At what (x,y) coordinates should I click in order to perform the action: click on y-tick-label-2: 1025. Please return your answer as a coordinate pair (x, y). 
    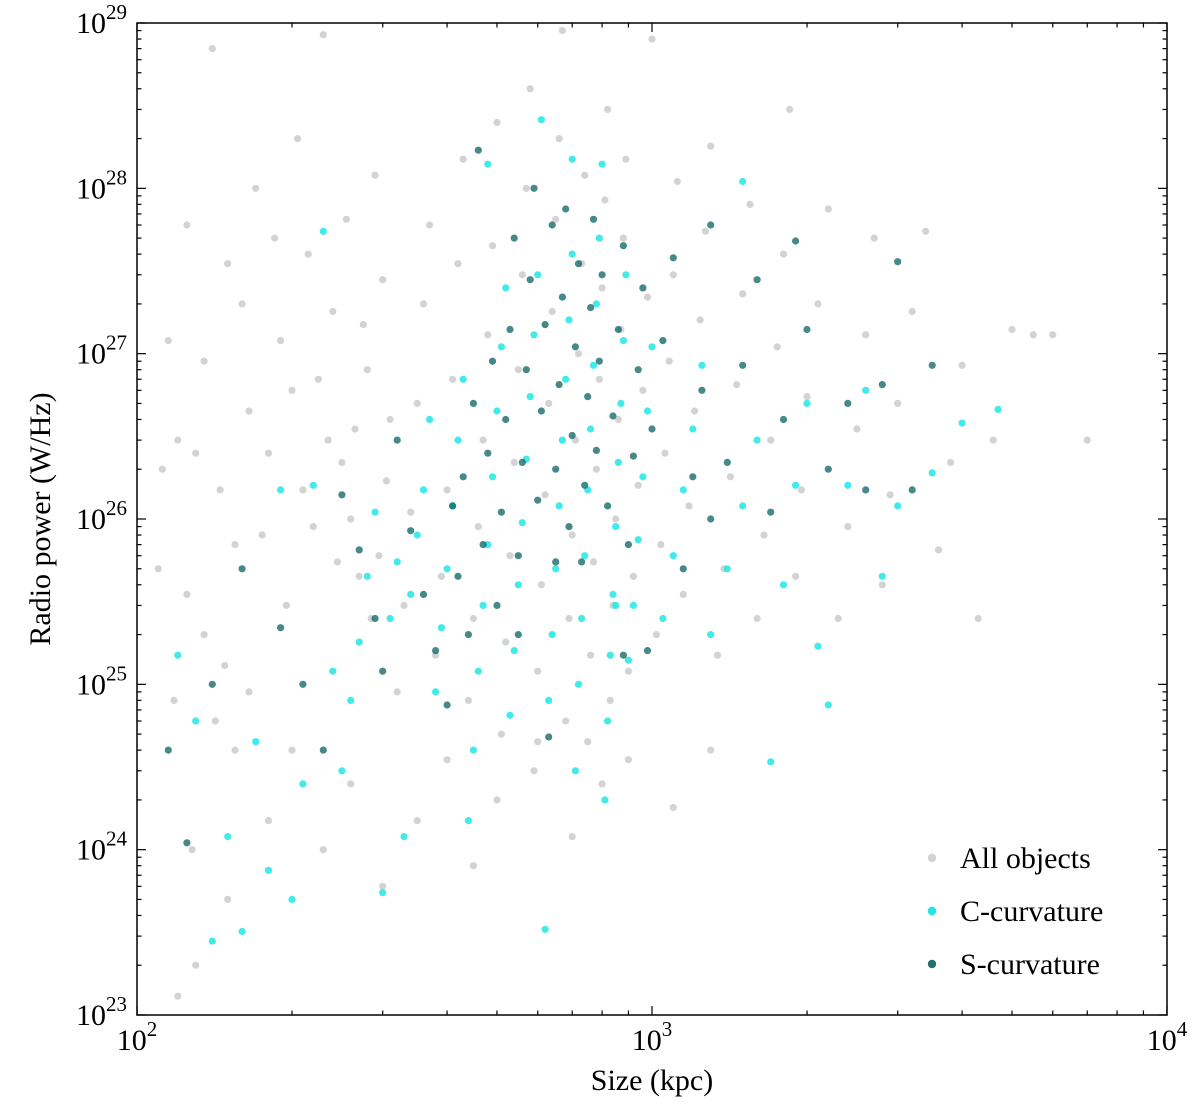
    Looking at the image, I should click on (101, 681).